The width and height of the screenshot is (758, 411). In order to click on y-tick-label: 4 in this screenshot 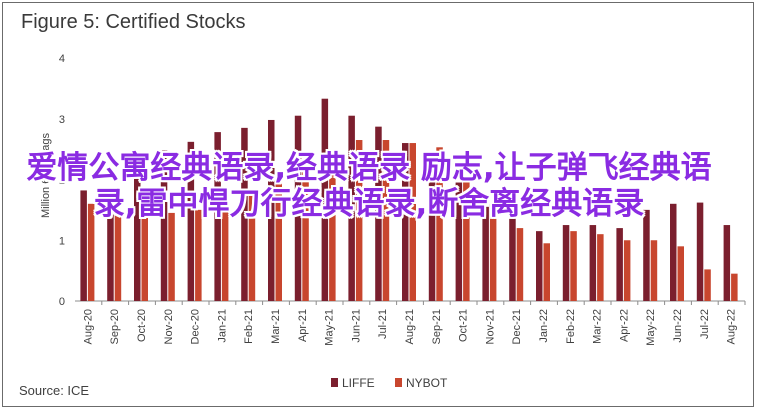, I will do `click(62, 59)`.